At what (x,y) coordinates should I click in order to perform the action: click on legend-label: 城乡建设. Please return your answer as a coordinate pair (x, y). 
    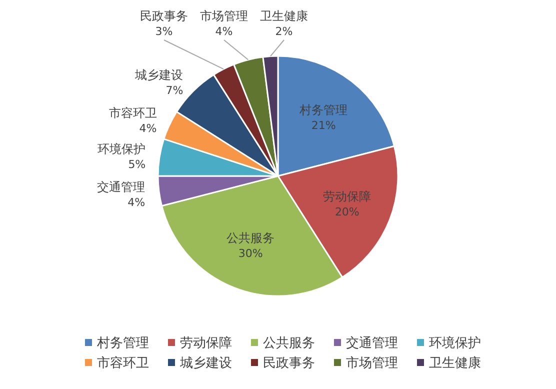
    Looking at the image, I should click on (205, 363).